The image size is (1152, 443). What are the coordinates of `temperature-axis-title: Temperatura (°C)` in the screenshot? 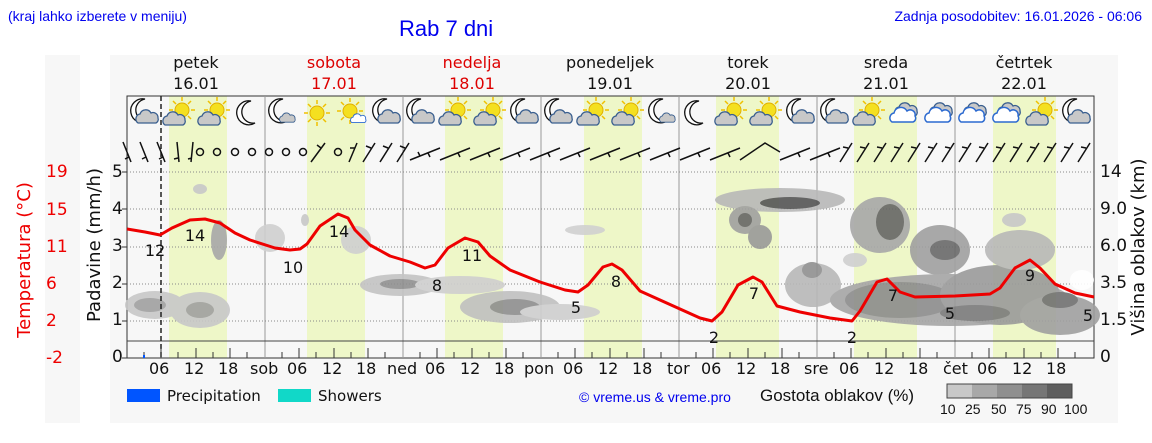 It's located at (24, 260).